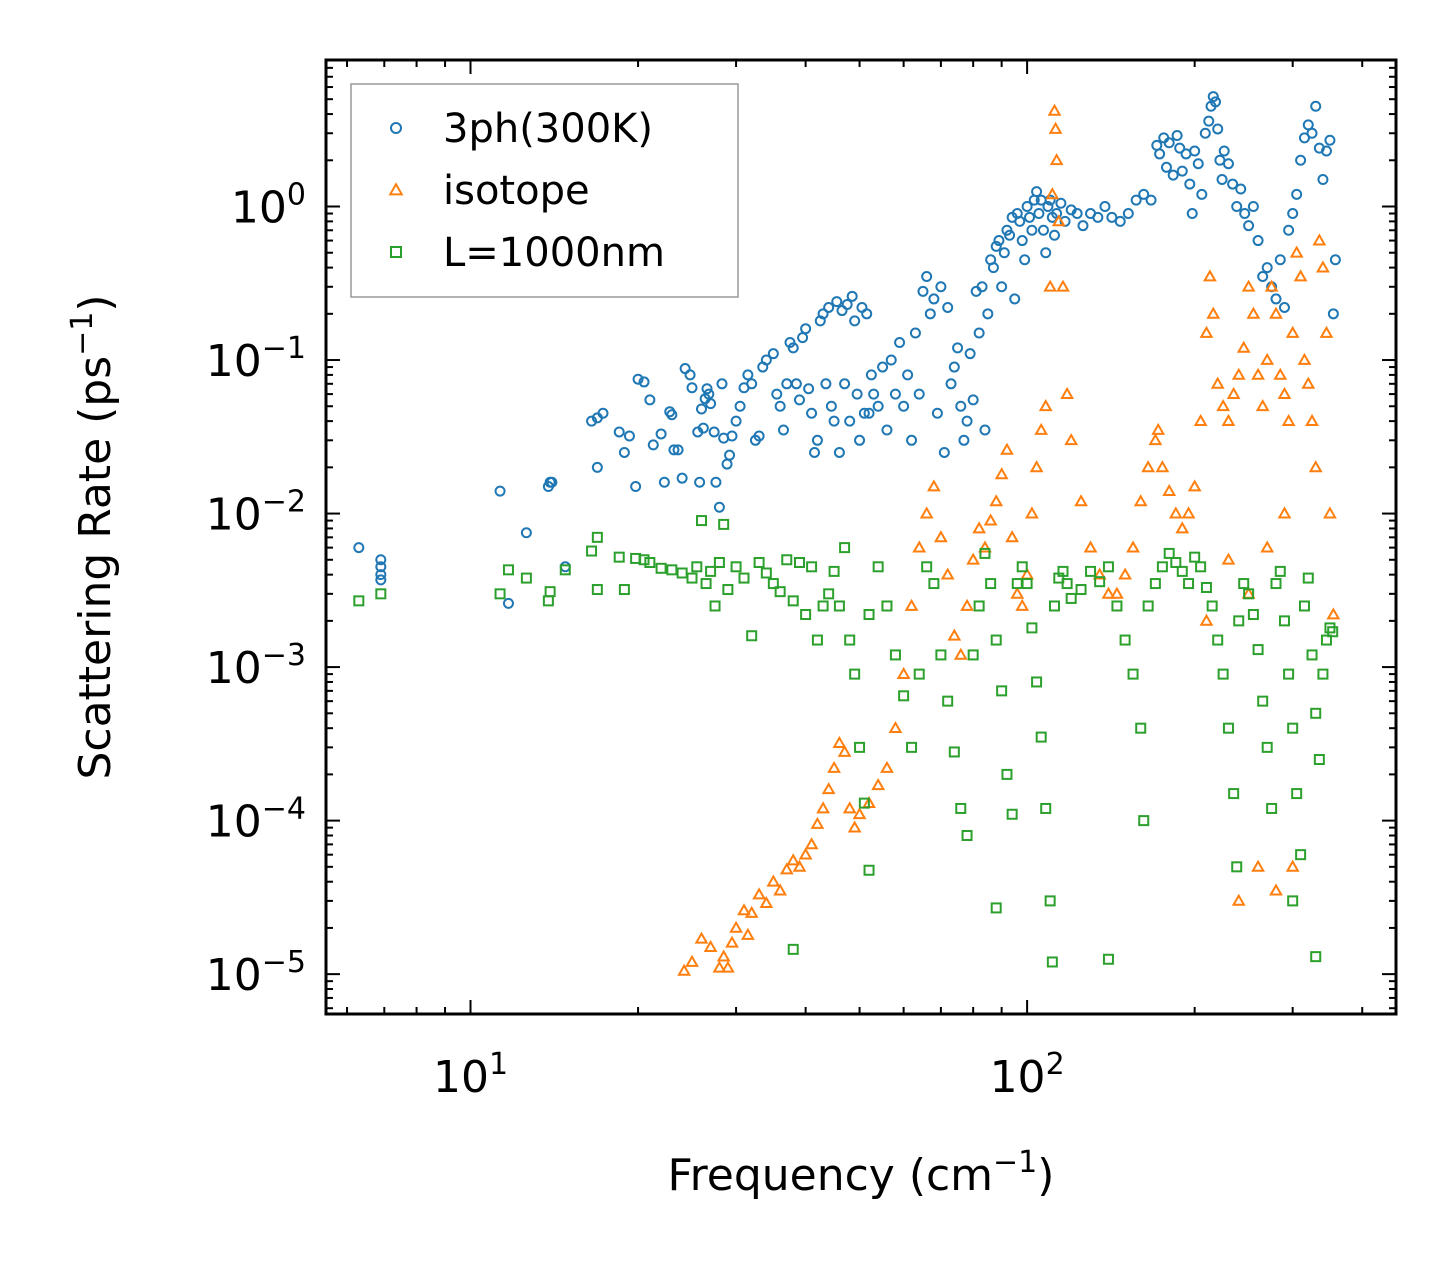  I want to click on legend-marker, so click(396, 128).